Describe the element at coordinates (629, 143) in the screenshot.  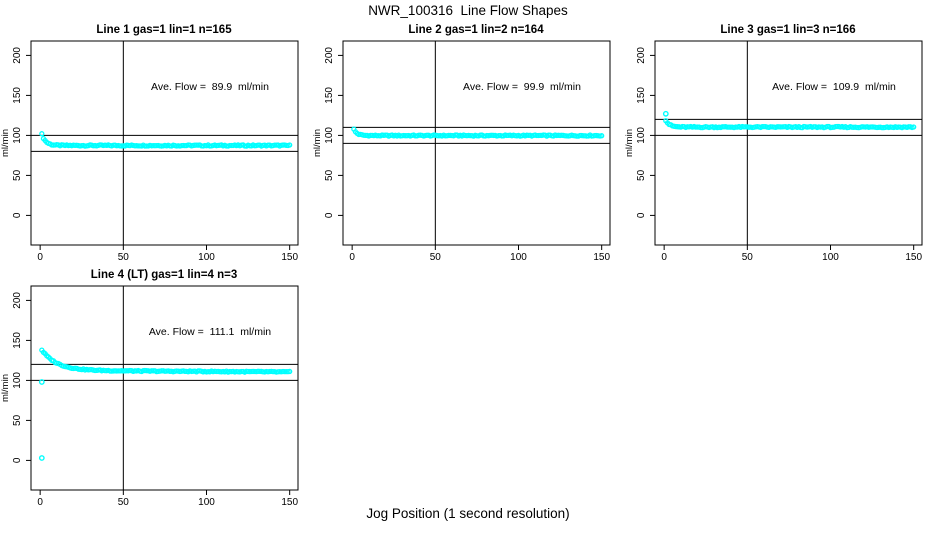
I see `panel-3-y-axis-label: ml/min` at that location.